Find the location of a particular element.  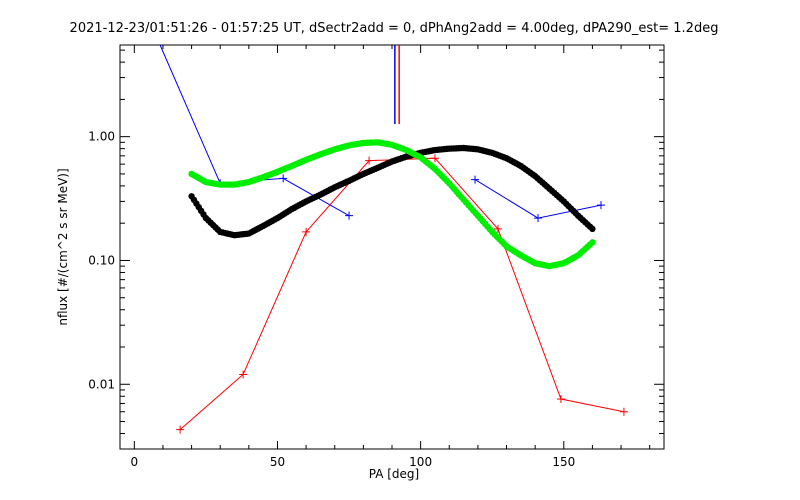

y-axis-label: nflux [#/(cm^2 s sr MeV)] is located at coordinates (63, 246).